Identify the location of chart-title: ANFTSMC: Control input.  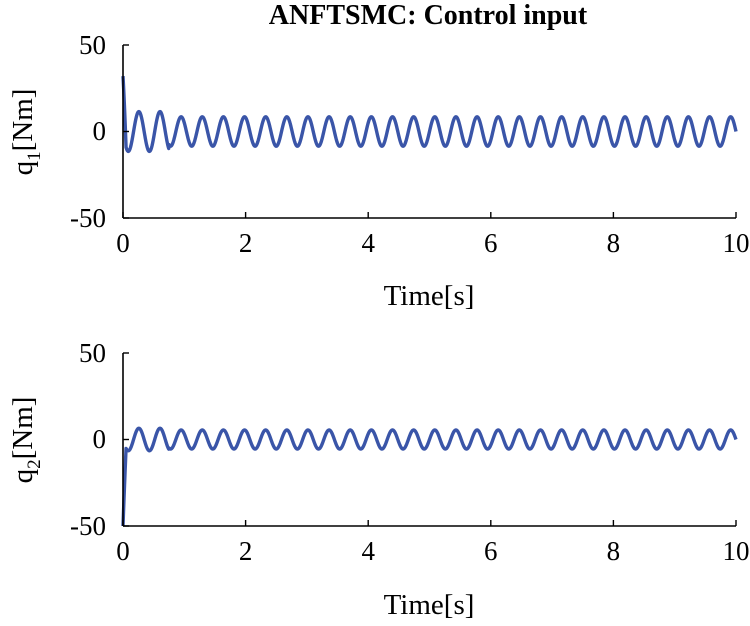
(428, 15).